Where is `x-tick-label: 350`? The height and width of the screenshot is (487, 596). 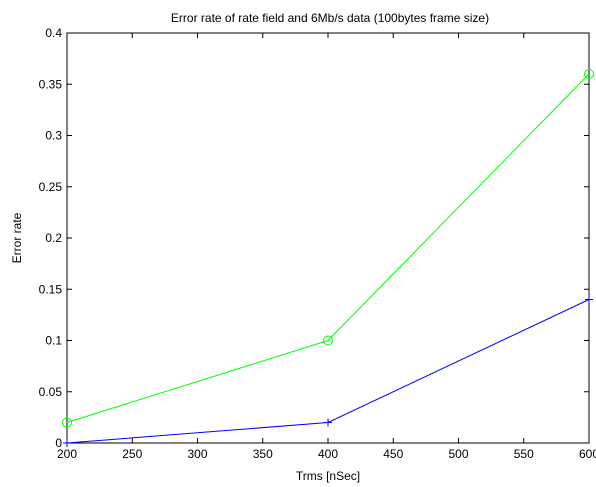
x-tick-label: 350 is located at coordinates (263, 454).